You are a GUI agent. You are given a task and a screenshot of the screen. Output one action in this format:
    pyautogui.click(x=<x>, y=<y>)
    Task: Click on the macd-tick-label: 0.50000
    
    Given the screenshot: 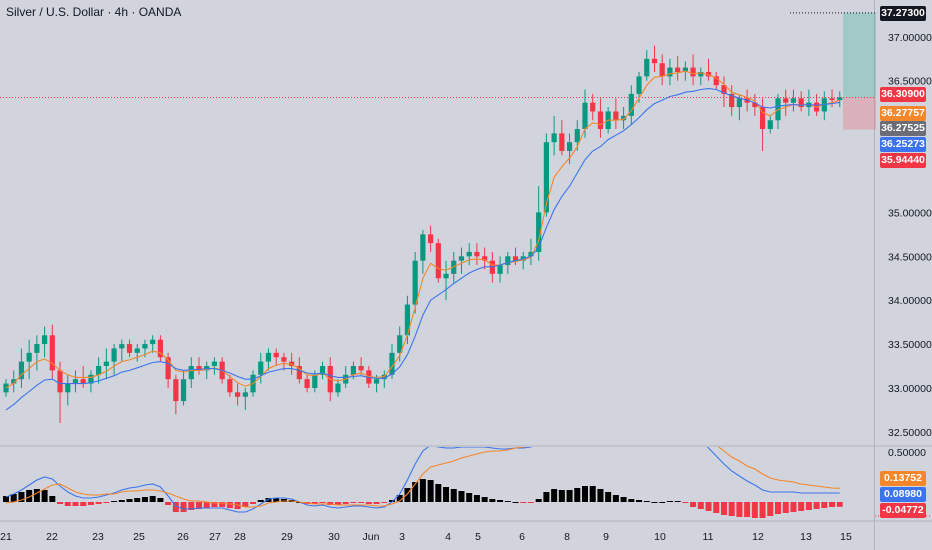 What is the action you would take?
    pyautogui.click(x=907, y=453)
    